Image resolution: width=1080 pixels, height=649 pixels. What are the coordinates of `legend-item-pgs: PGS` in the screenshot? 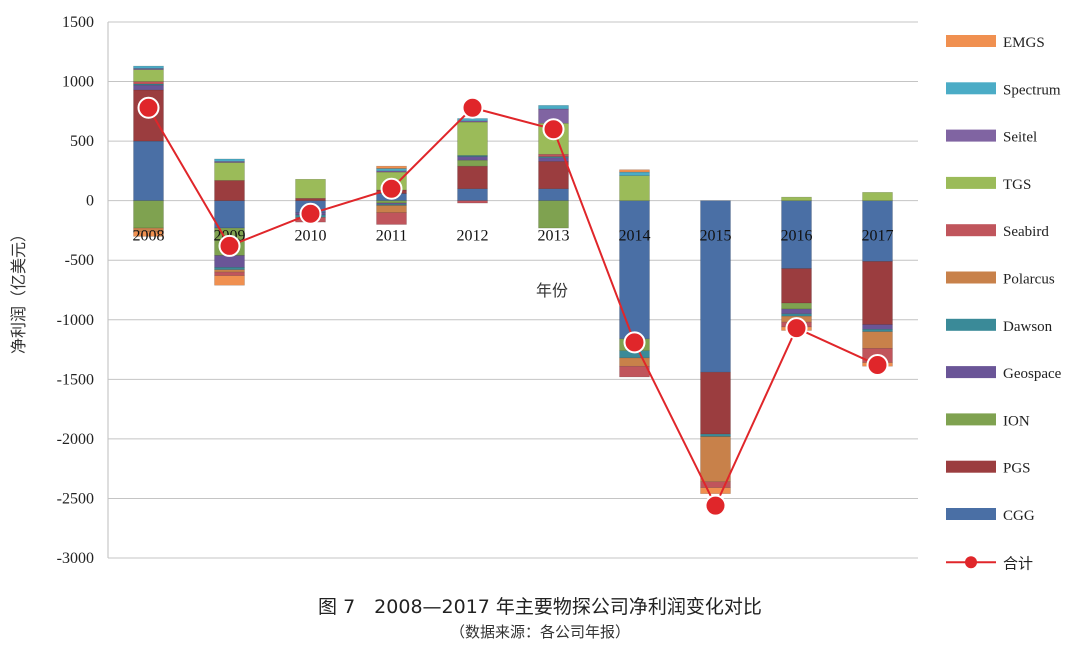 It's located at (988, 468).